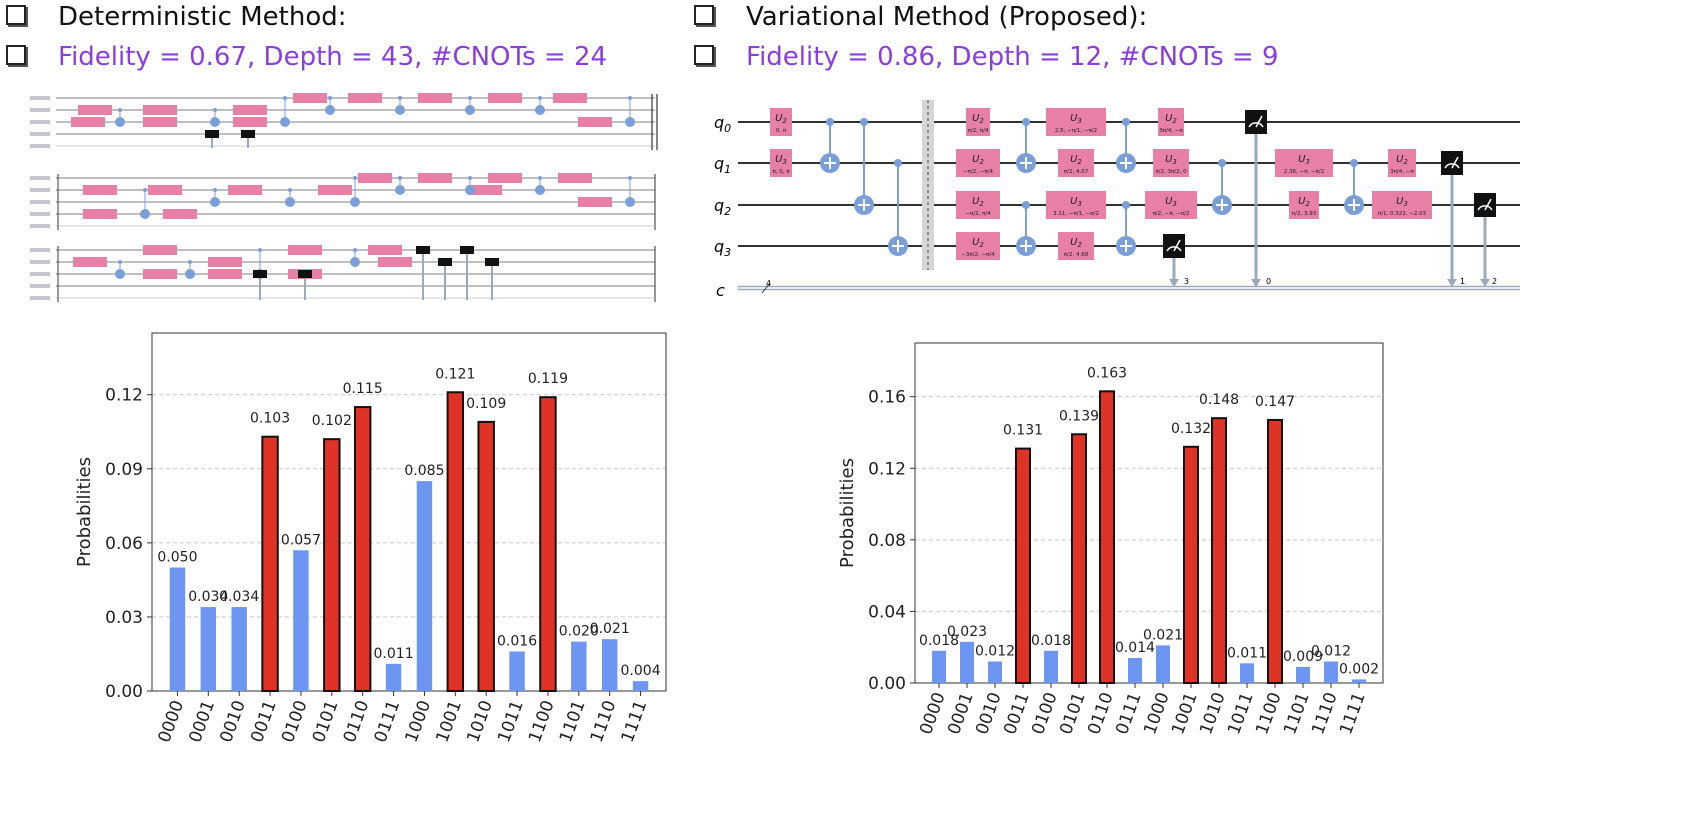 This screenshot has width=1698, height=816. I want to click on gate-params: π/2, 3.93, so click(1304, 214).